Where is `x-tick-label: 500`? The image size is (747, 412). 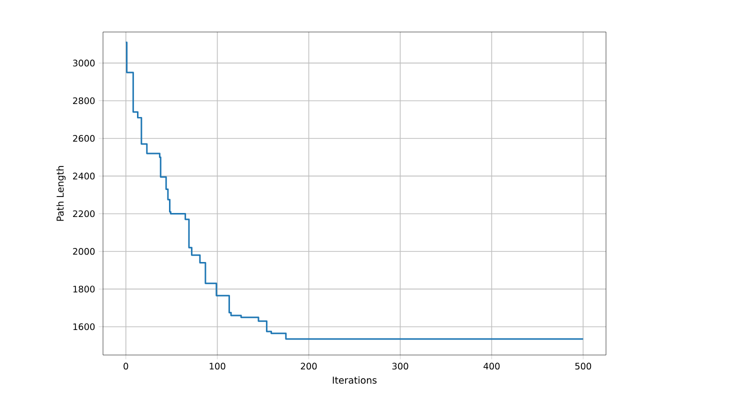 x-tick-label: 500 is located at coordinates (583, 366).